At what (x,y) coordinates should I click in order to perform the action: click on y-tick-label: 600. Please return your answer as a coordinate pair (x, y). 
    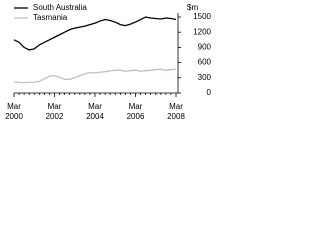
    Looking at the image, I should click on (205, 62).